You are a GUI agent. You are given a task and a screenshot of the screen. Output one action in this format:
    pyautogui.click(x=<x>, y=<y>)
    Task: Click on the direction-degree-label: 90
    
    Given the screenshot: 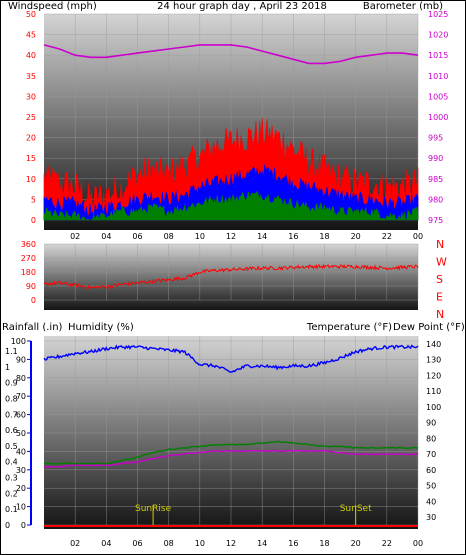 What is the action you would take?
    pyautogui.click(x=31, y=286)
    